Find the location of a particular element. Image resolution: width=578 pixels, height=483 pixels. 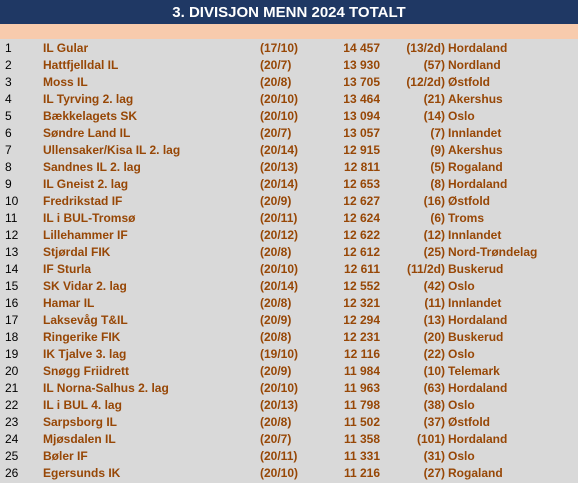

points: 11 502 is located at coordinates (361, 422).